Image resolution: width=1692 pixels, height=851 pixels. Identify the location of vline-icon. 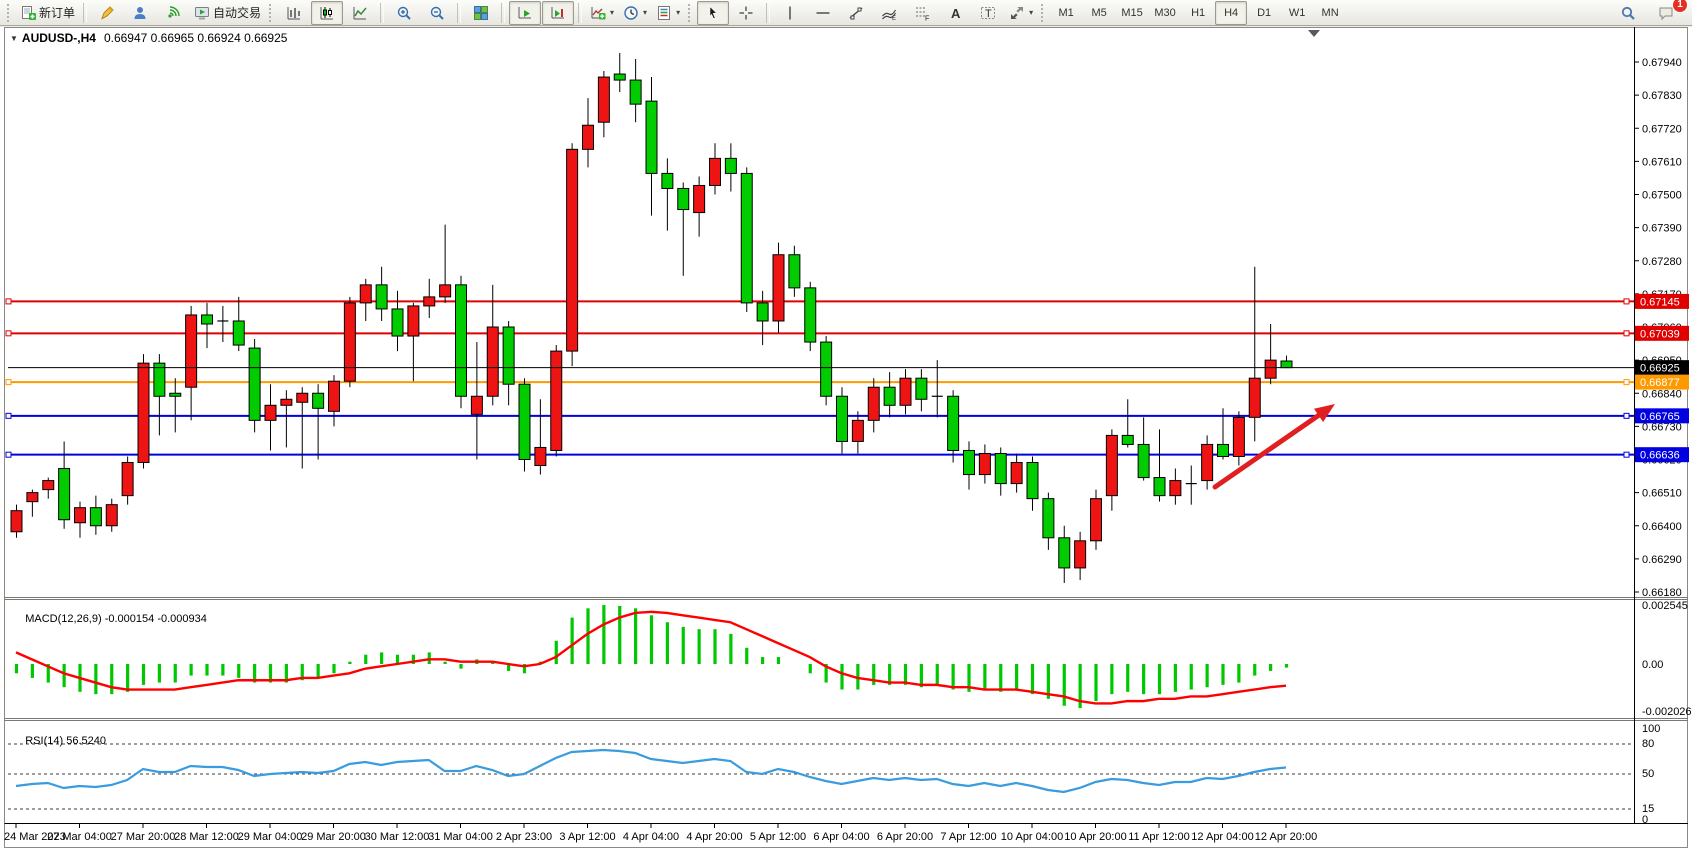
(790, 12).